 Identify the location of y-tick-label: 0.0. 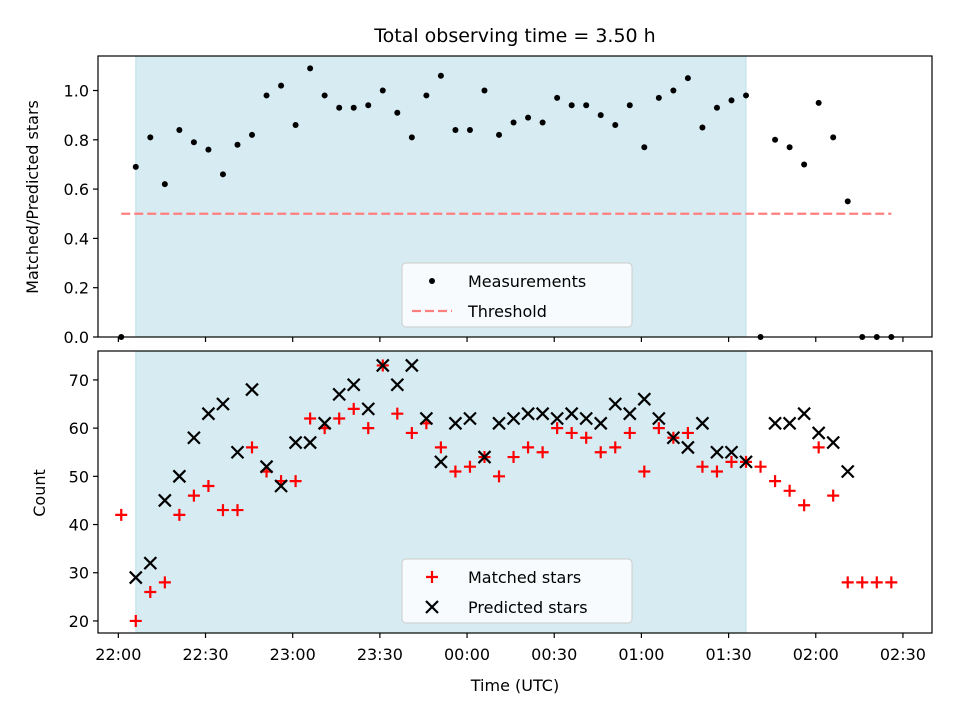
(76, 337).